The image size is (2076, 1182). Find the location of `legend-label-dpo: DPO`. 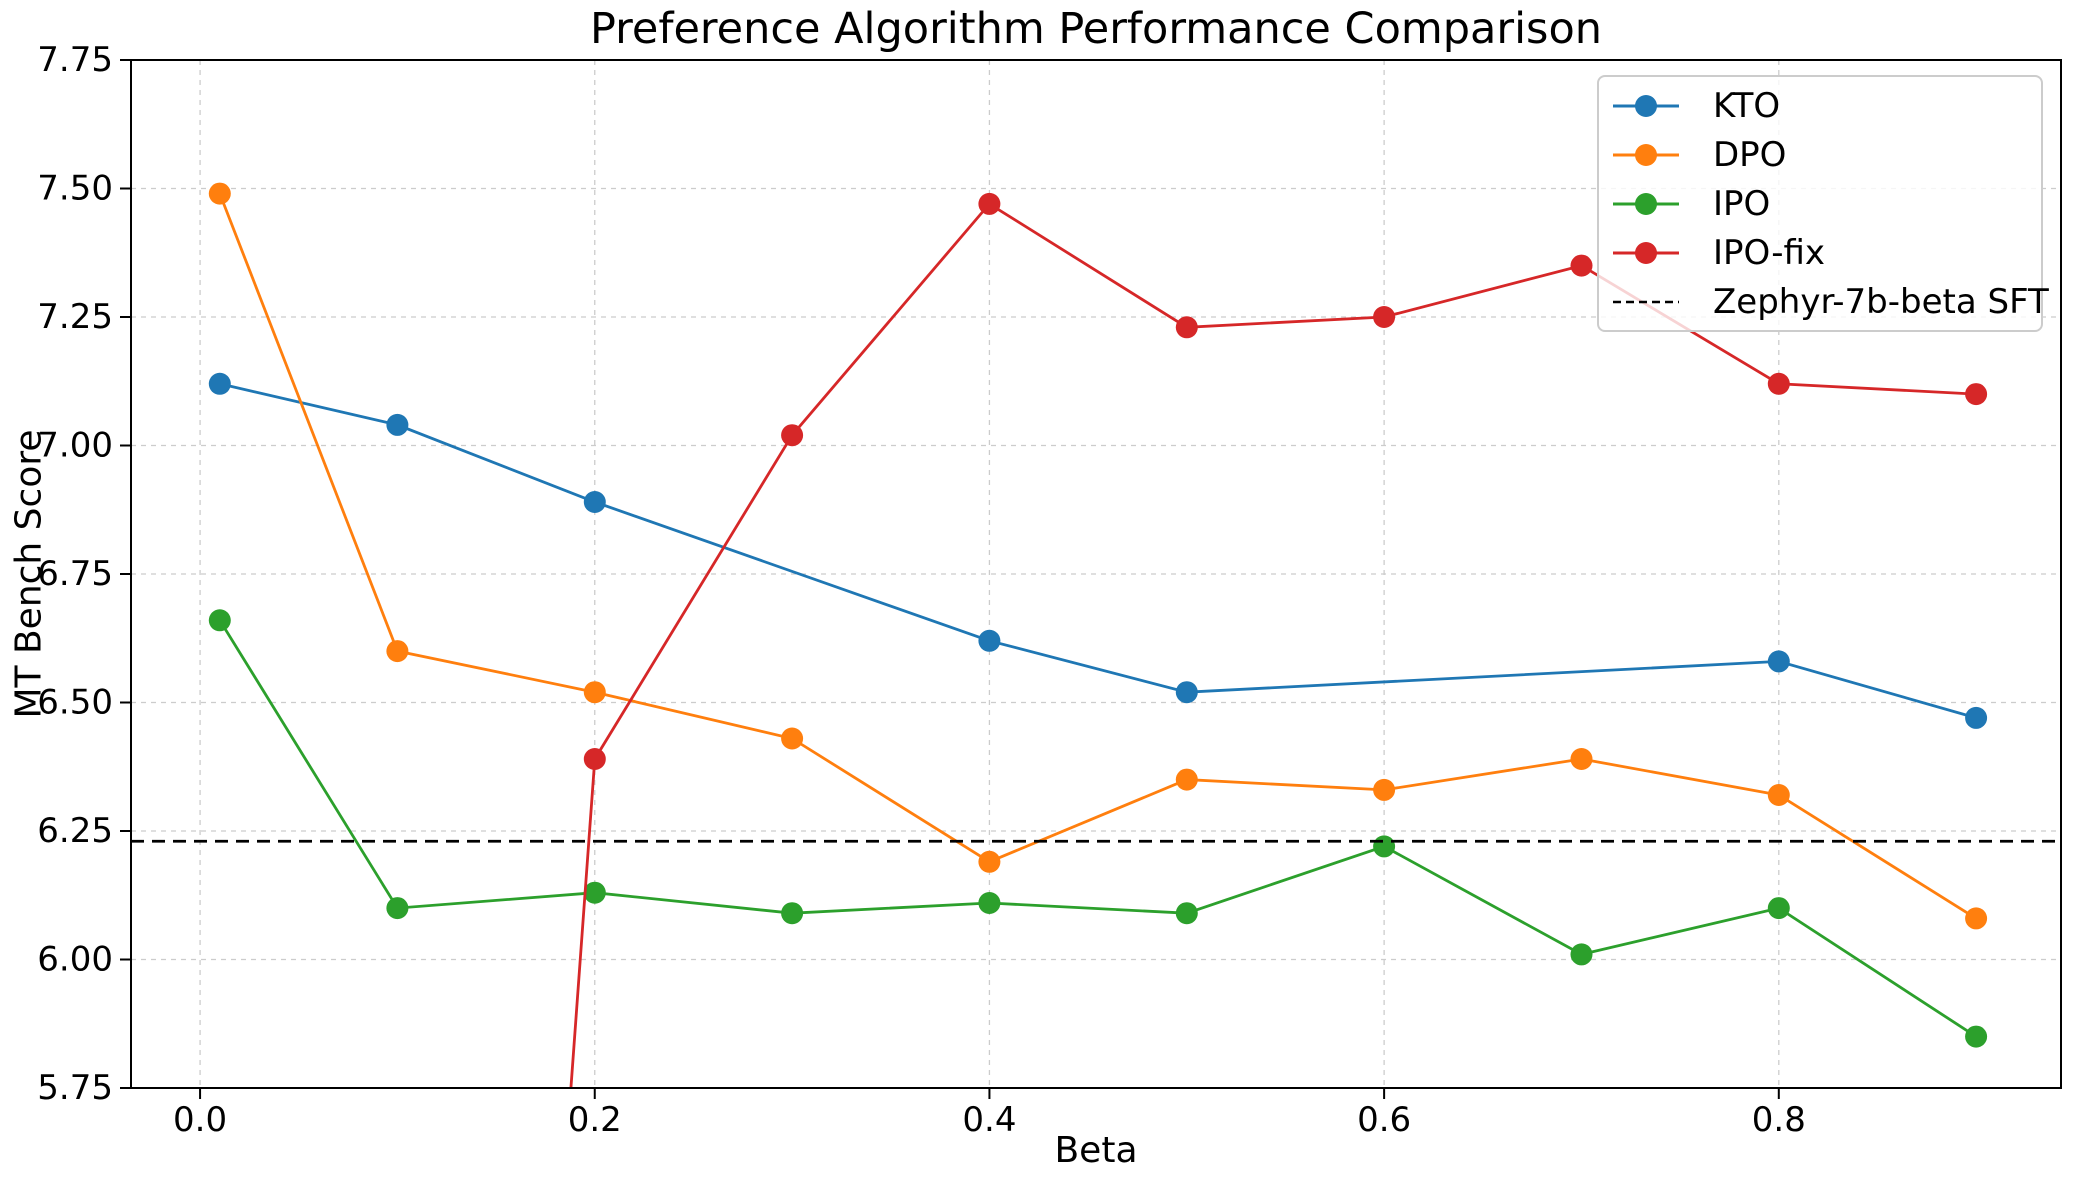

legend-label-dpo: DPO is located at coordinates (1750, 154).